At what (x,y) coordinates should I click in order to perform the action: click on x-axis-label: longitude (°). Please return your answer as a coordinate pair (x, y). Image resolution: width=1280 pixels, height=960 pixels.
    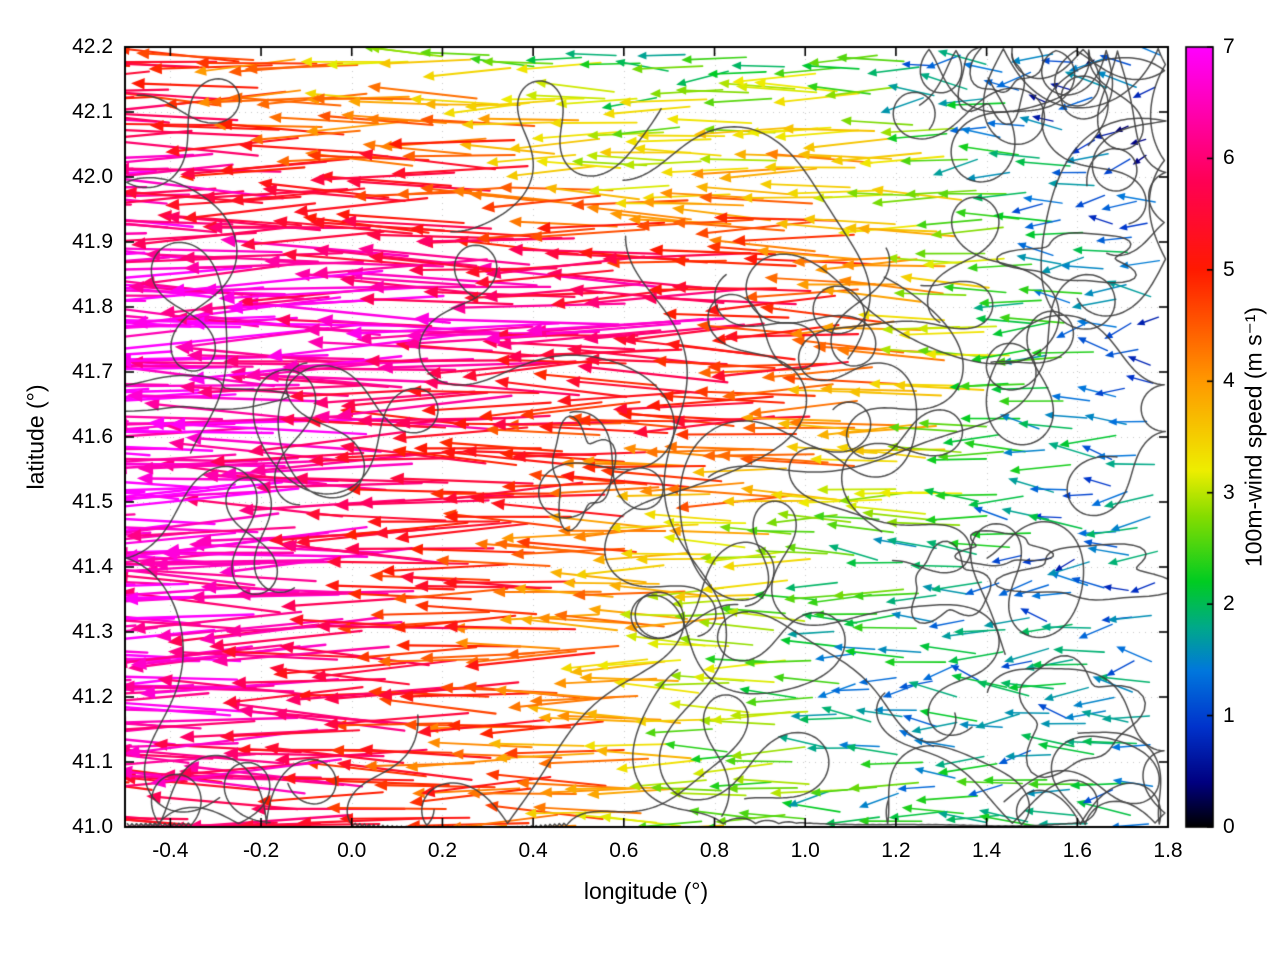
    Looking at the image, I should click on (646, 891).